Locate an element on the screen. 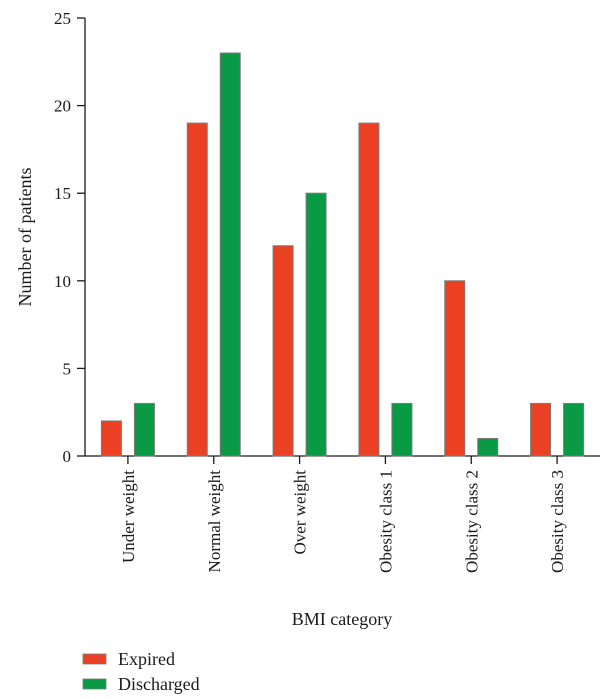 The width and height of the screenshot is (600, 699). x-tick-label: Obesity class 3 is located at coordinates (557, 521).